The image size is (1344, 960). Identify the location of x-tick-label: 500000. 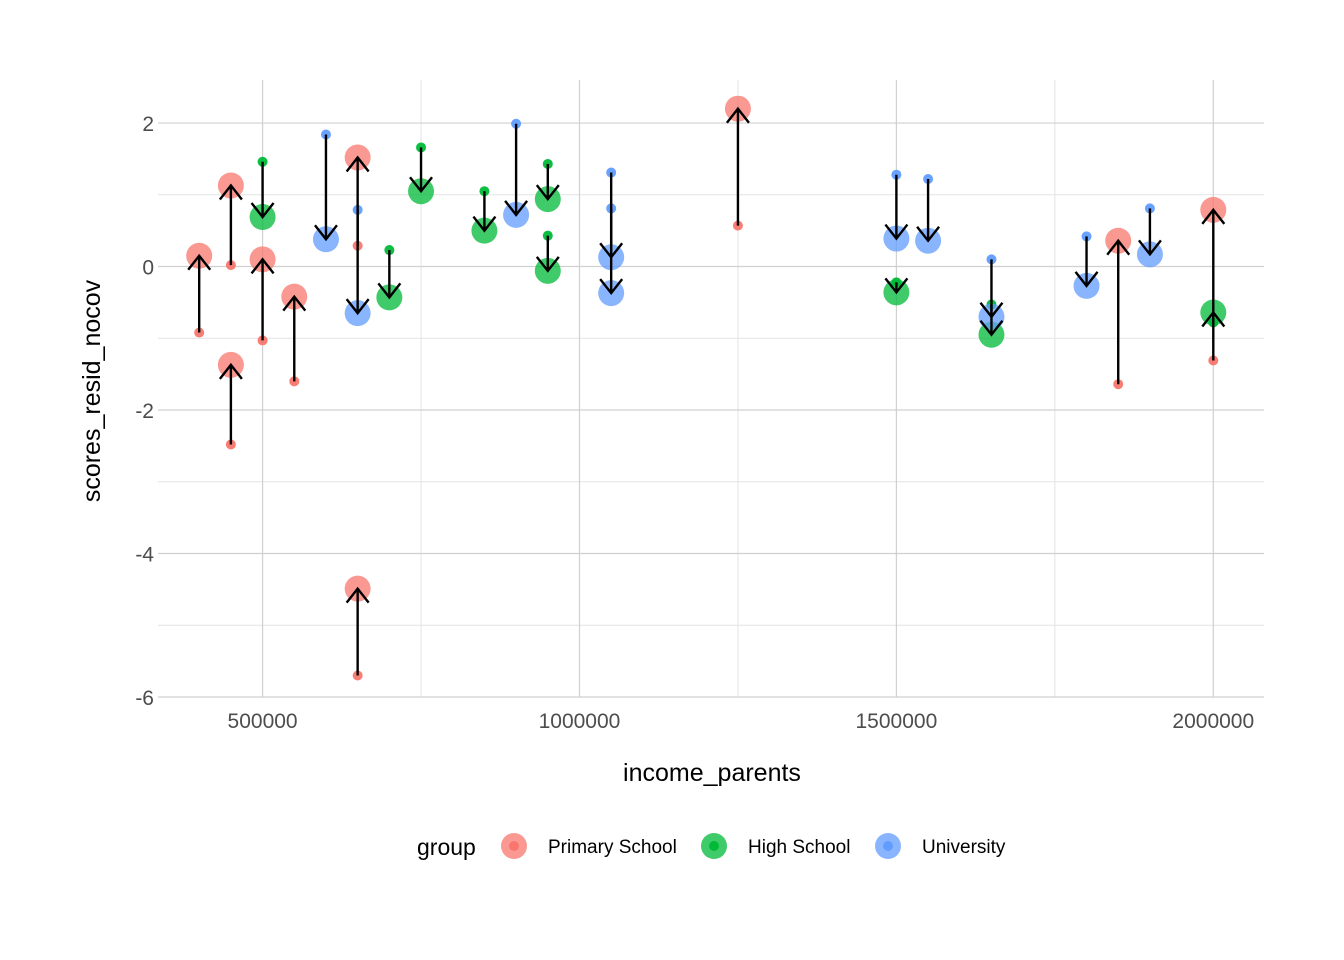
(263, 721).